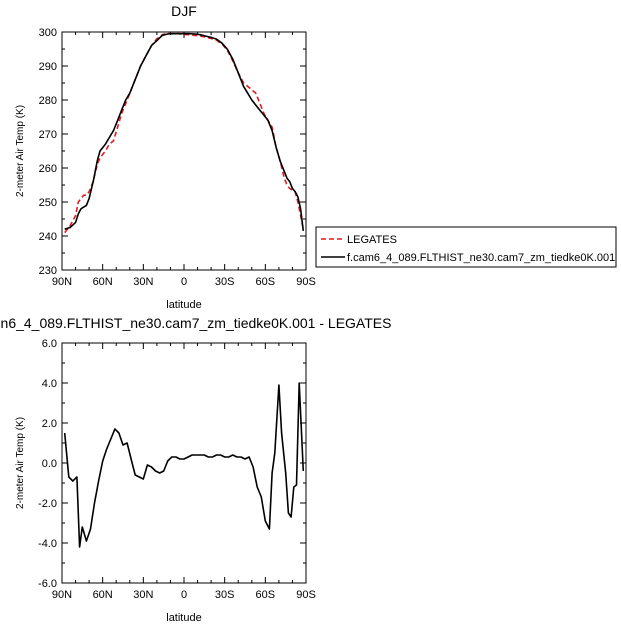 The image size is (621, 627). What do you see at coordinates (183, 305) in the screenshot?
I see `top-x-axis-label: latitude` at bounding box center [183, 305].